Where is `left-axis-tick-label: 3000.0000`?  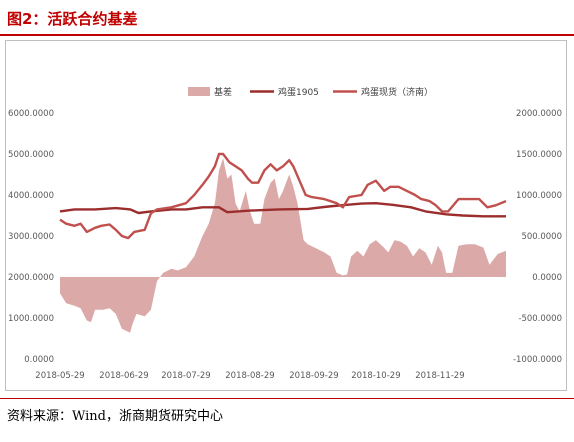
left-axis-tick-label: 3000.0000 is located at coordinates (31, 237).